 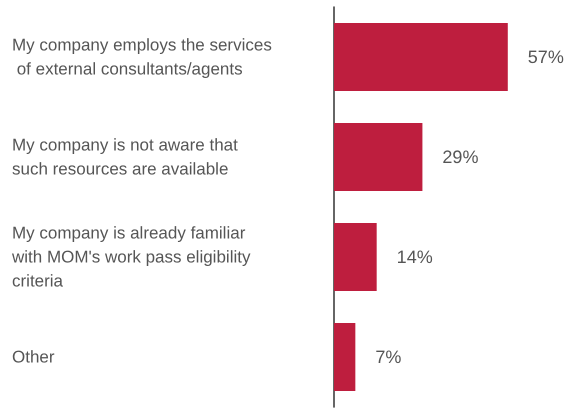 I want to click on data-label: 57%, so click(x=546, y=57).